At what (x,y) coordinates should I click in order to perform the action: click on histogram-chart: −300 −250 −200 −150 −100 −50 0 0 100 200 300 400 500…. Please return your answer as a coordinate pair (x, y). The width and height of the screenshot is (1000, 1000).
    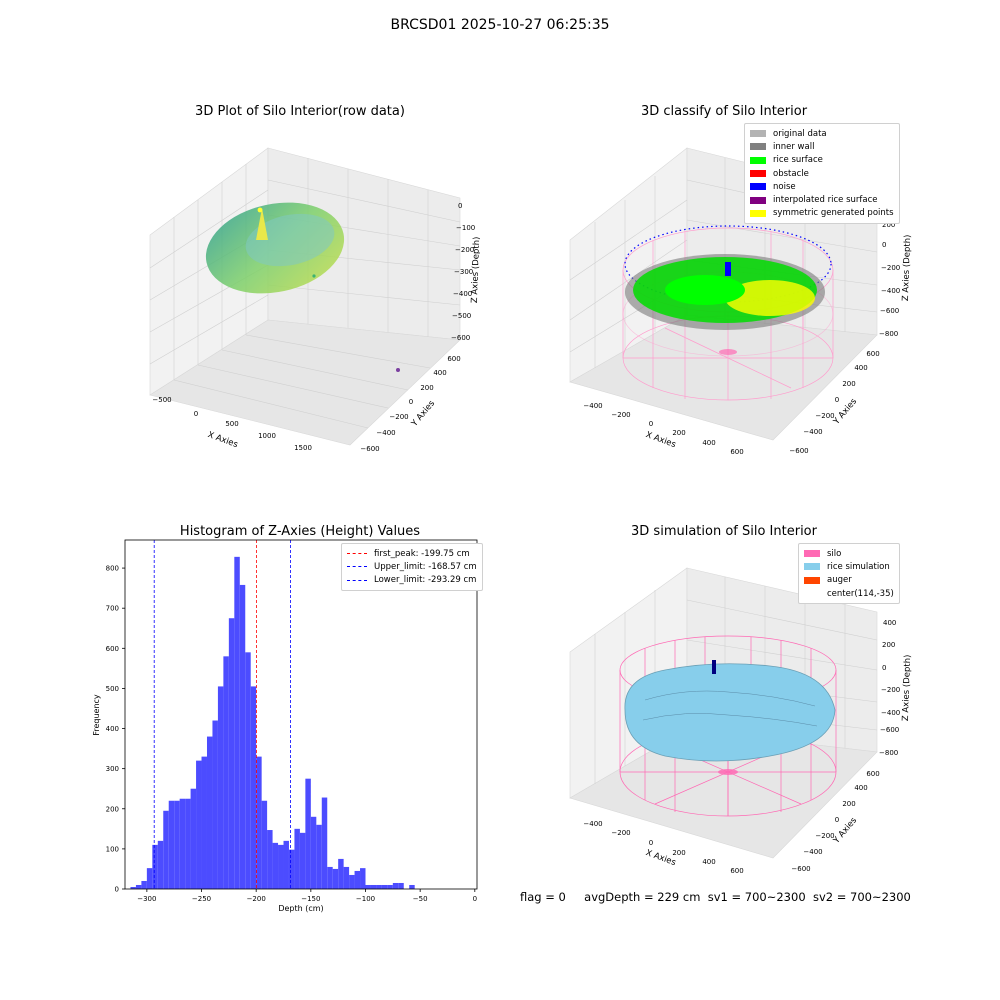
    Looking at the image, I should click on (285, 726).